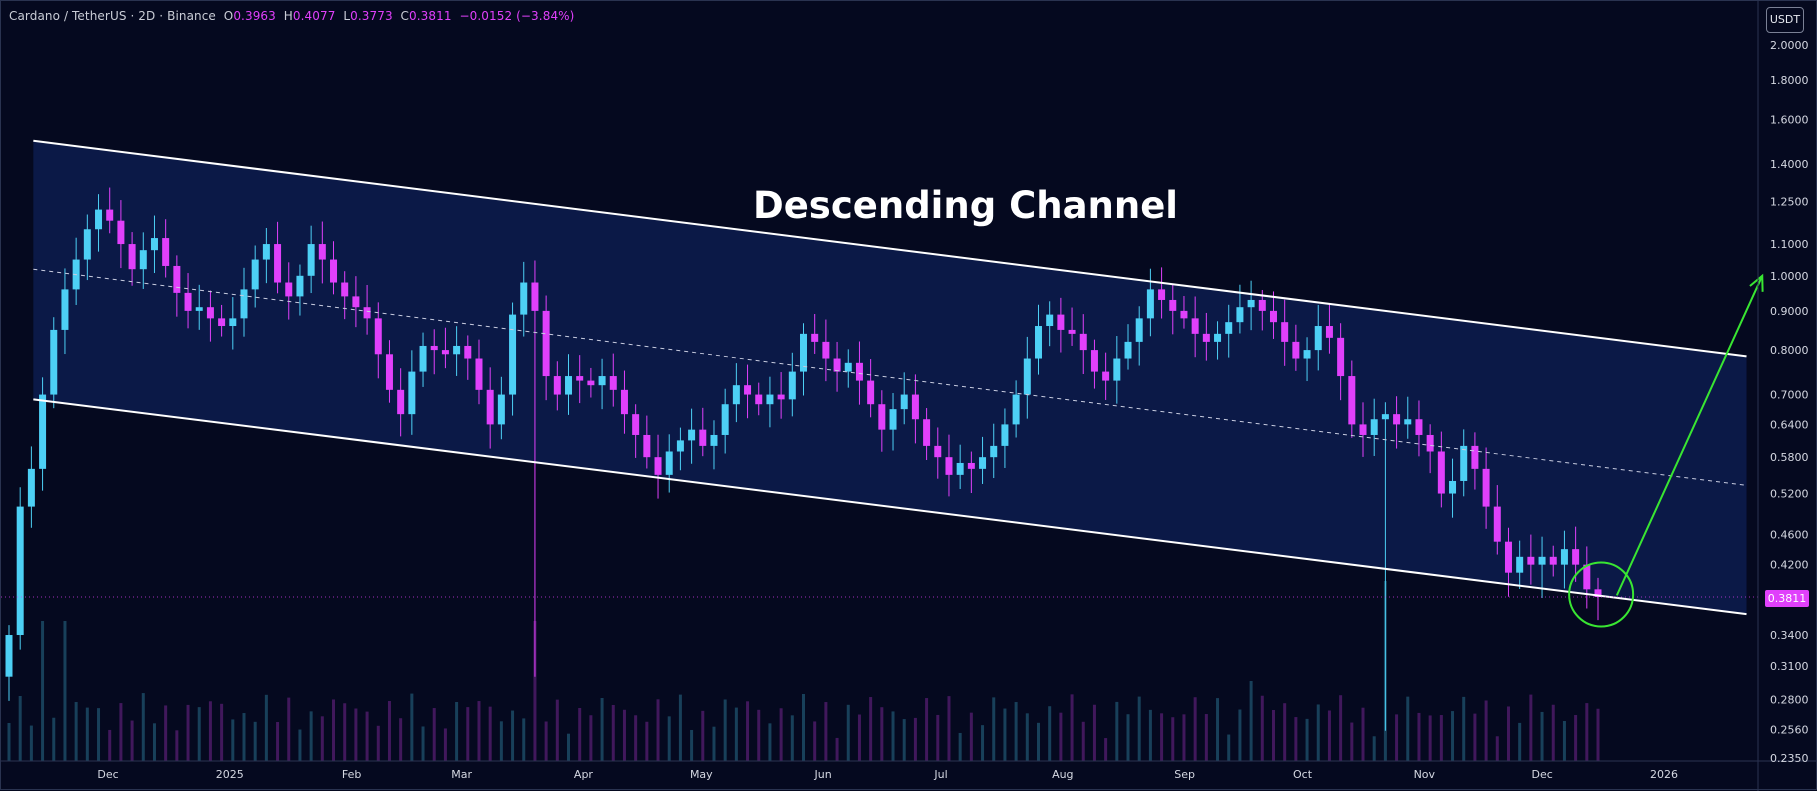 The width and height of the screenshot is (1817, 791). Describe the element at coordinates (1303, 774) in the screenshot. I see `time-tick-label: Oct` at that location.